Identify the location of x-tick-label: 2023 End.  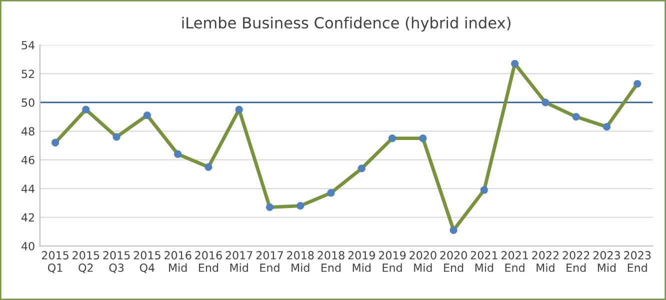
(637, 261).